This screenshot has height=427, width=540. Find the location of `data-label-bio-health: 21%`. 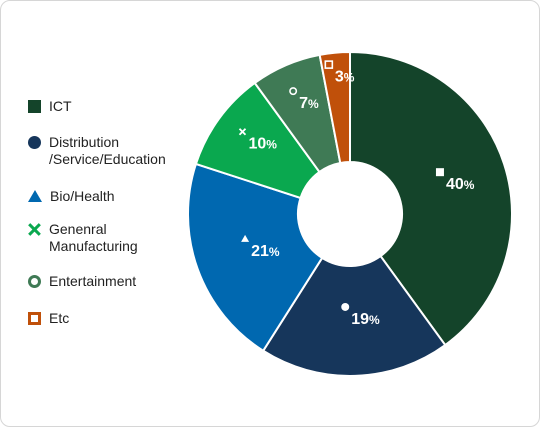

data-label-bio-health: 21% is located at coordinates (265, 251).